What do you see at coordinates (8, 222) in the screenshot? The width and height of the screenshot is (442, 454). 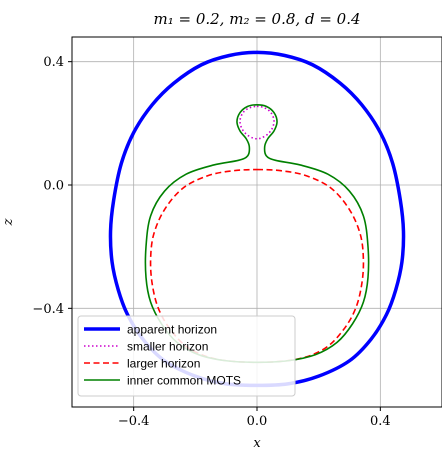 I see `y-axis-label: z` at bounding box center [8, 222].